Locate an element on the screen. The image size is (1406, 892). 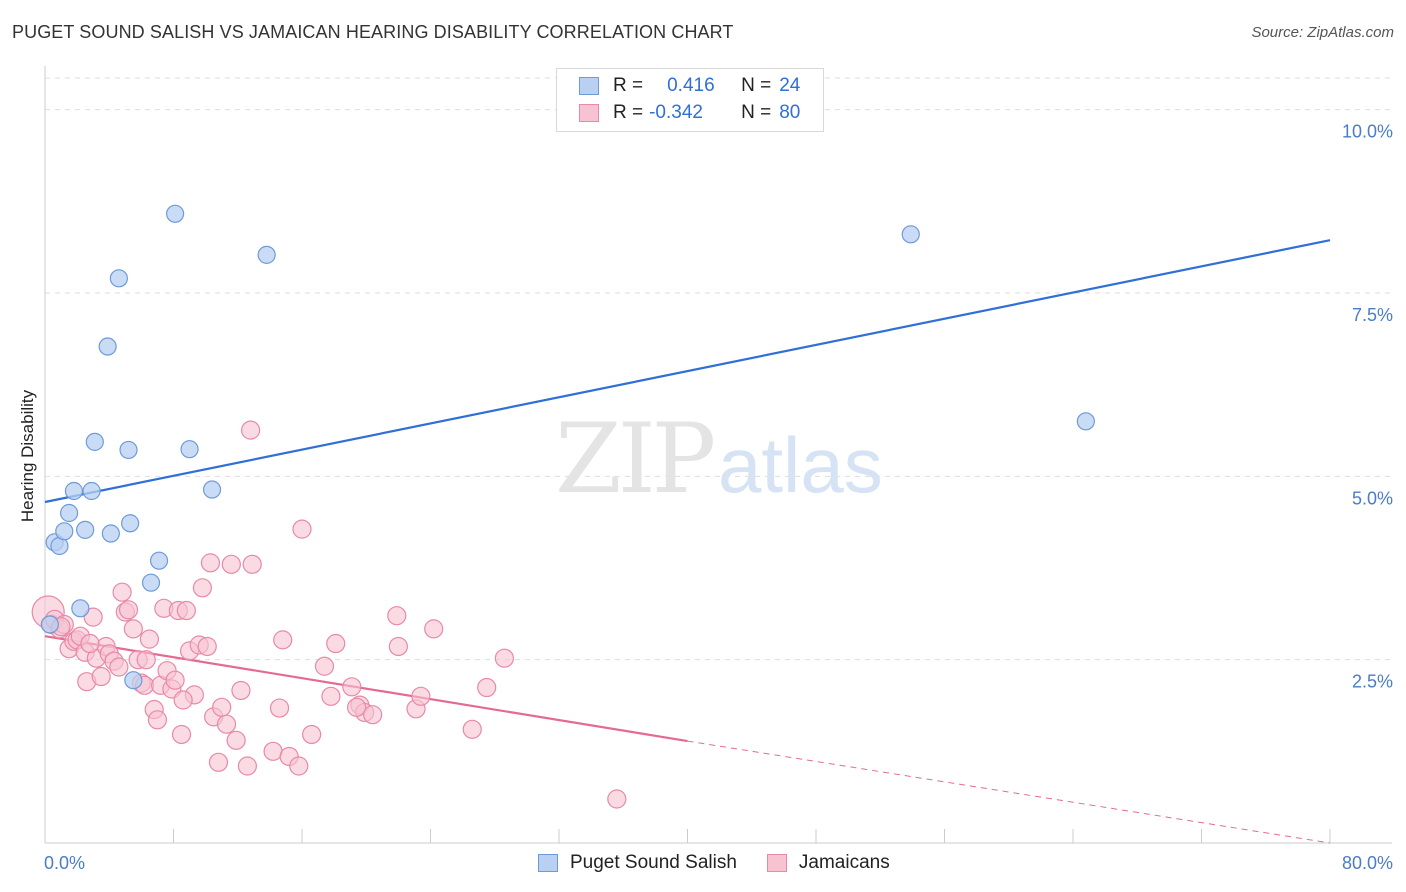
series-legend: Puget Sound Salish Jamaicans is located at coordinates (714, 863).